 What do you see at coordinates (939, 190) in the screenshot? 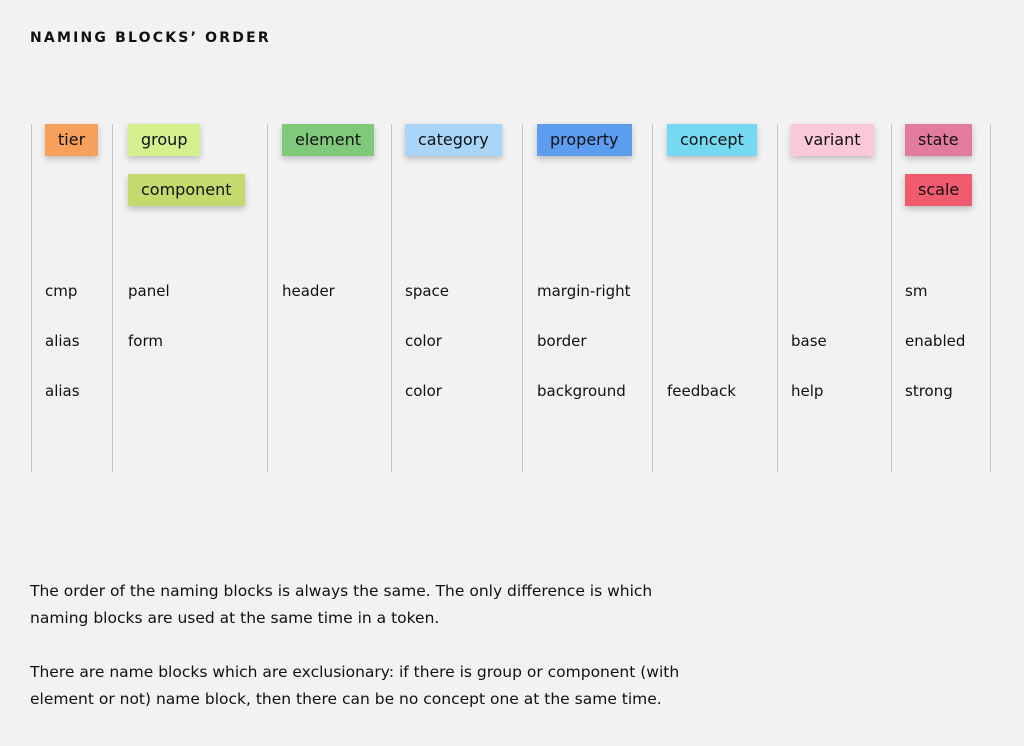
I see `name-block: scale` at bounding box center [939, 190].